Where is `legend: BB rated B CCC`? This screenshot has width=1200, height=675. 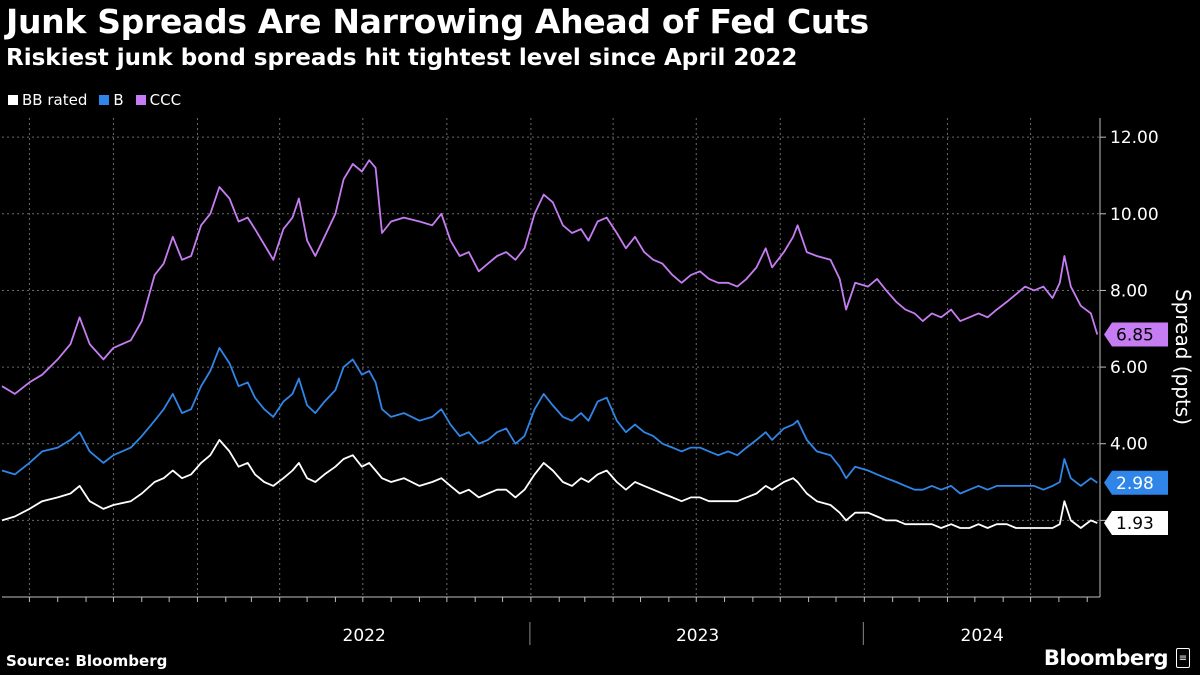 legend: BB rated B CCC is located at coordinates (94, 100).